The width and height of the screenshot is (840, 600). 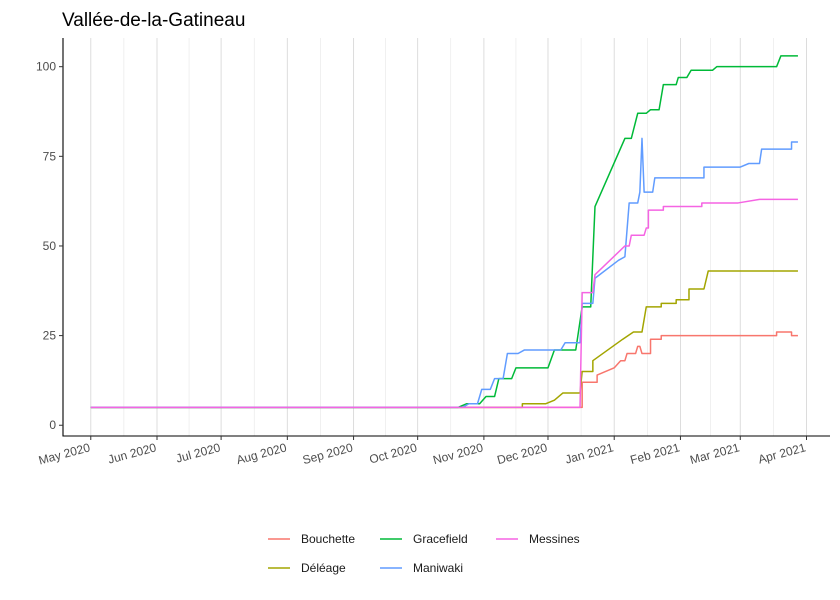 I want to click on x-tick-label: Mar 2021, so click(x=714, y=453).